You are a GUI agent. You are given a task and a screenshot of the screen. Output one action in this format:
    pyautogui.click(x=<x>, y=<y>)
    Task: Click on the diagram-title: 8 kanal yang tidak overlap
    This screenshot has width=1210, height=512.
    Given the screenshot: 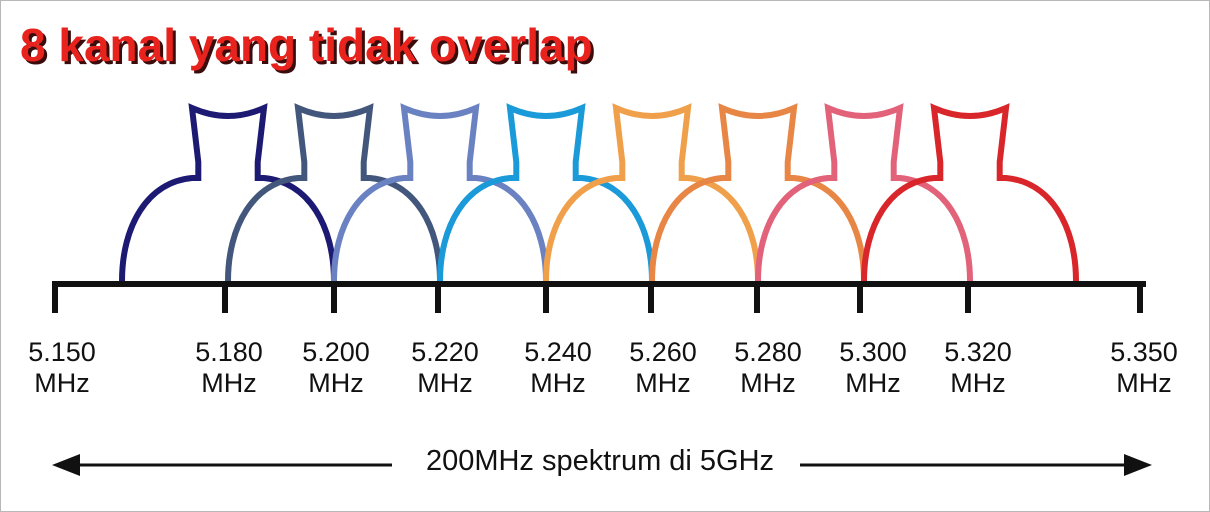 What is the action you would take?
    pyautogui.click(x=306, y=45)
    